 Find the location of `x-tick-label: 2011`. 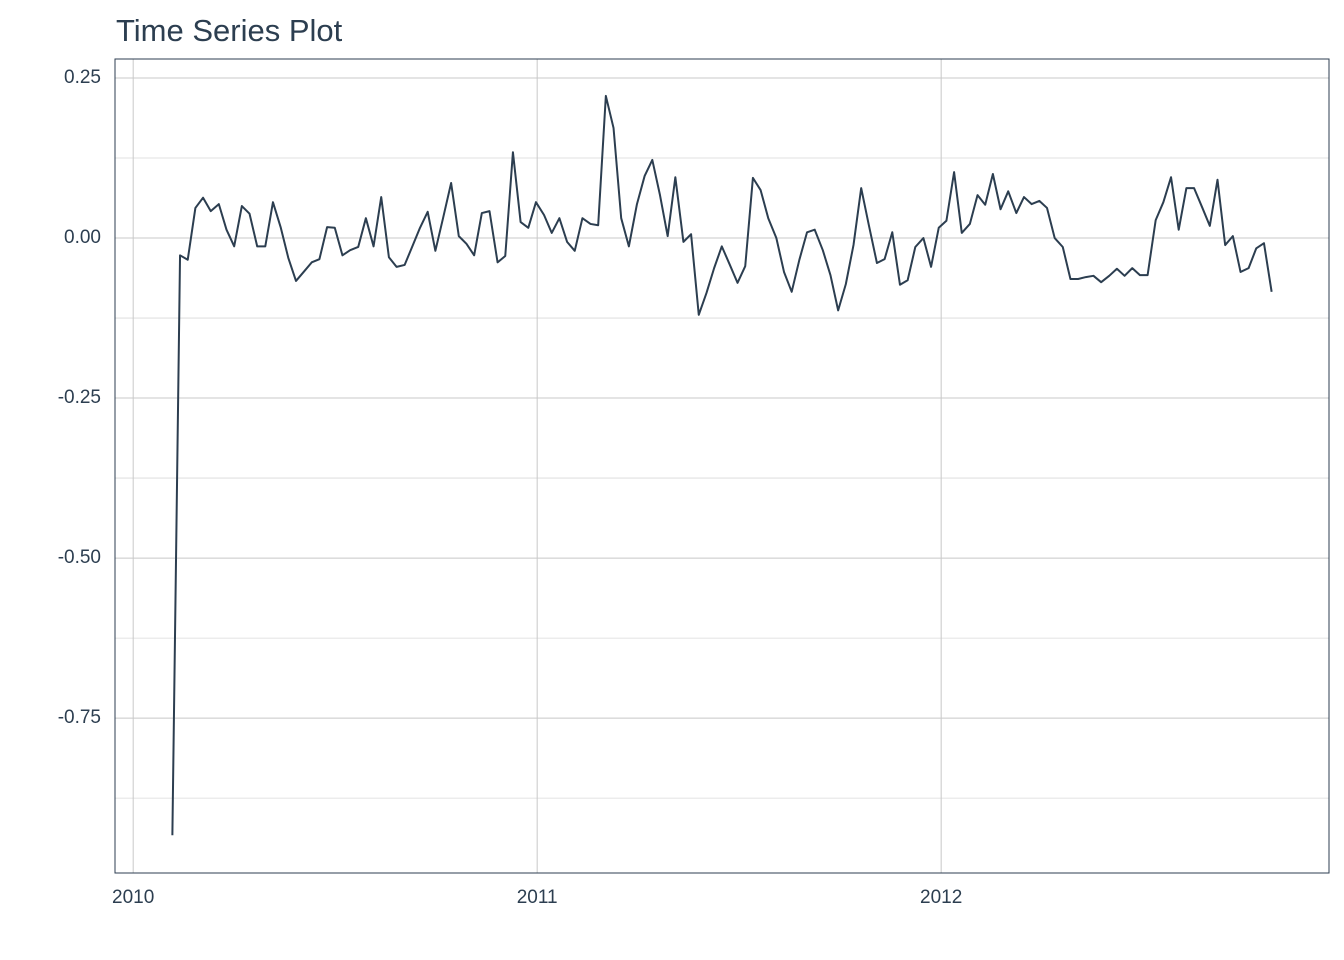

x-tick-label: 2011 is located at coordinates (537, 897).